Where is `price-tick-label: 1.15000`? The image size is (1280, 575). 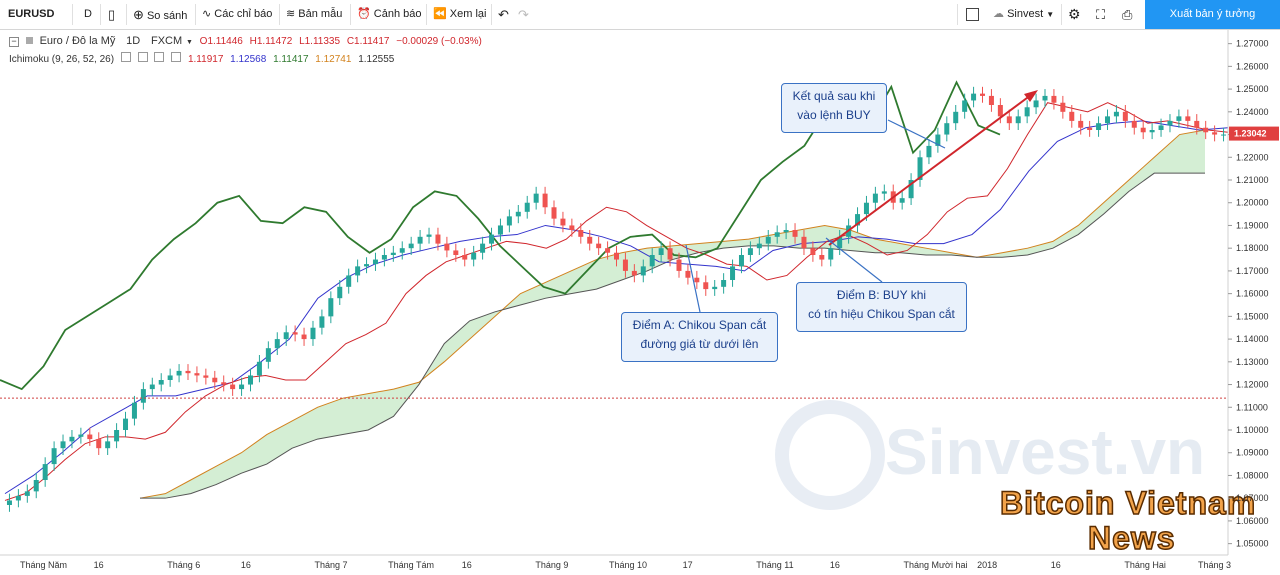 price-tick-label: 1.15000 is located at coordinates (1252, 316).